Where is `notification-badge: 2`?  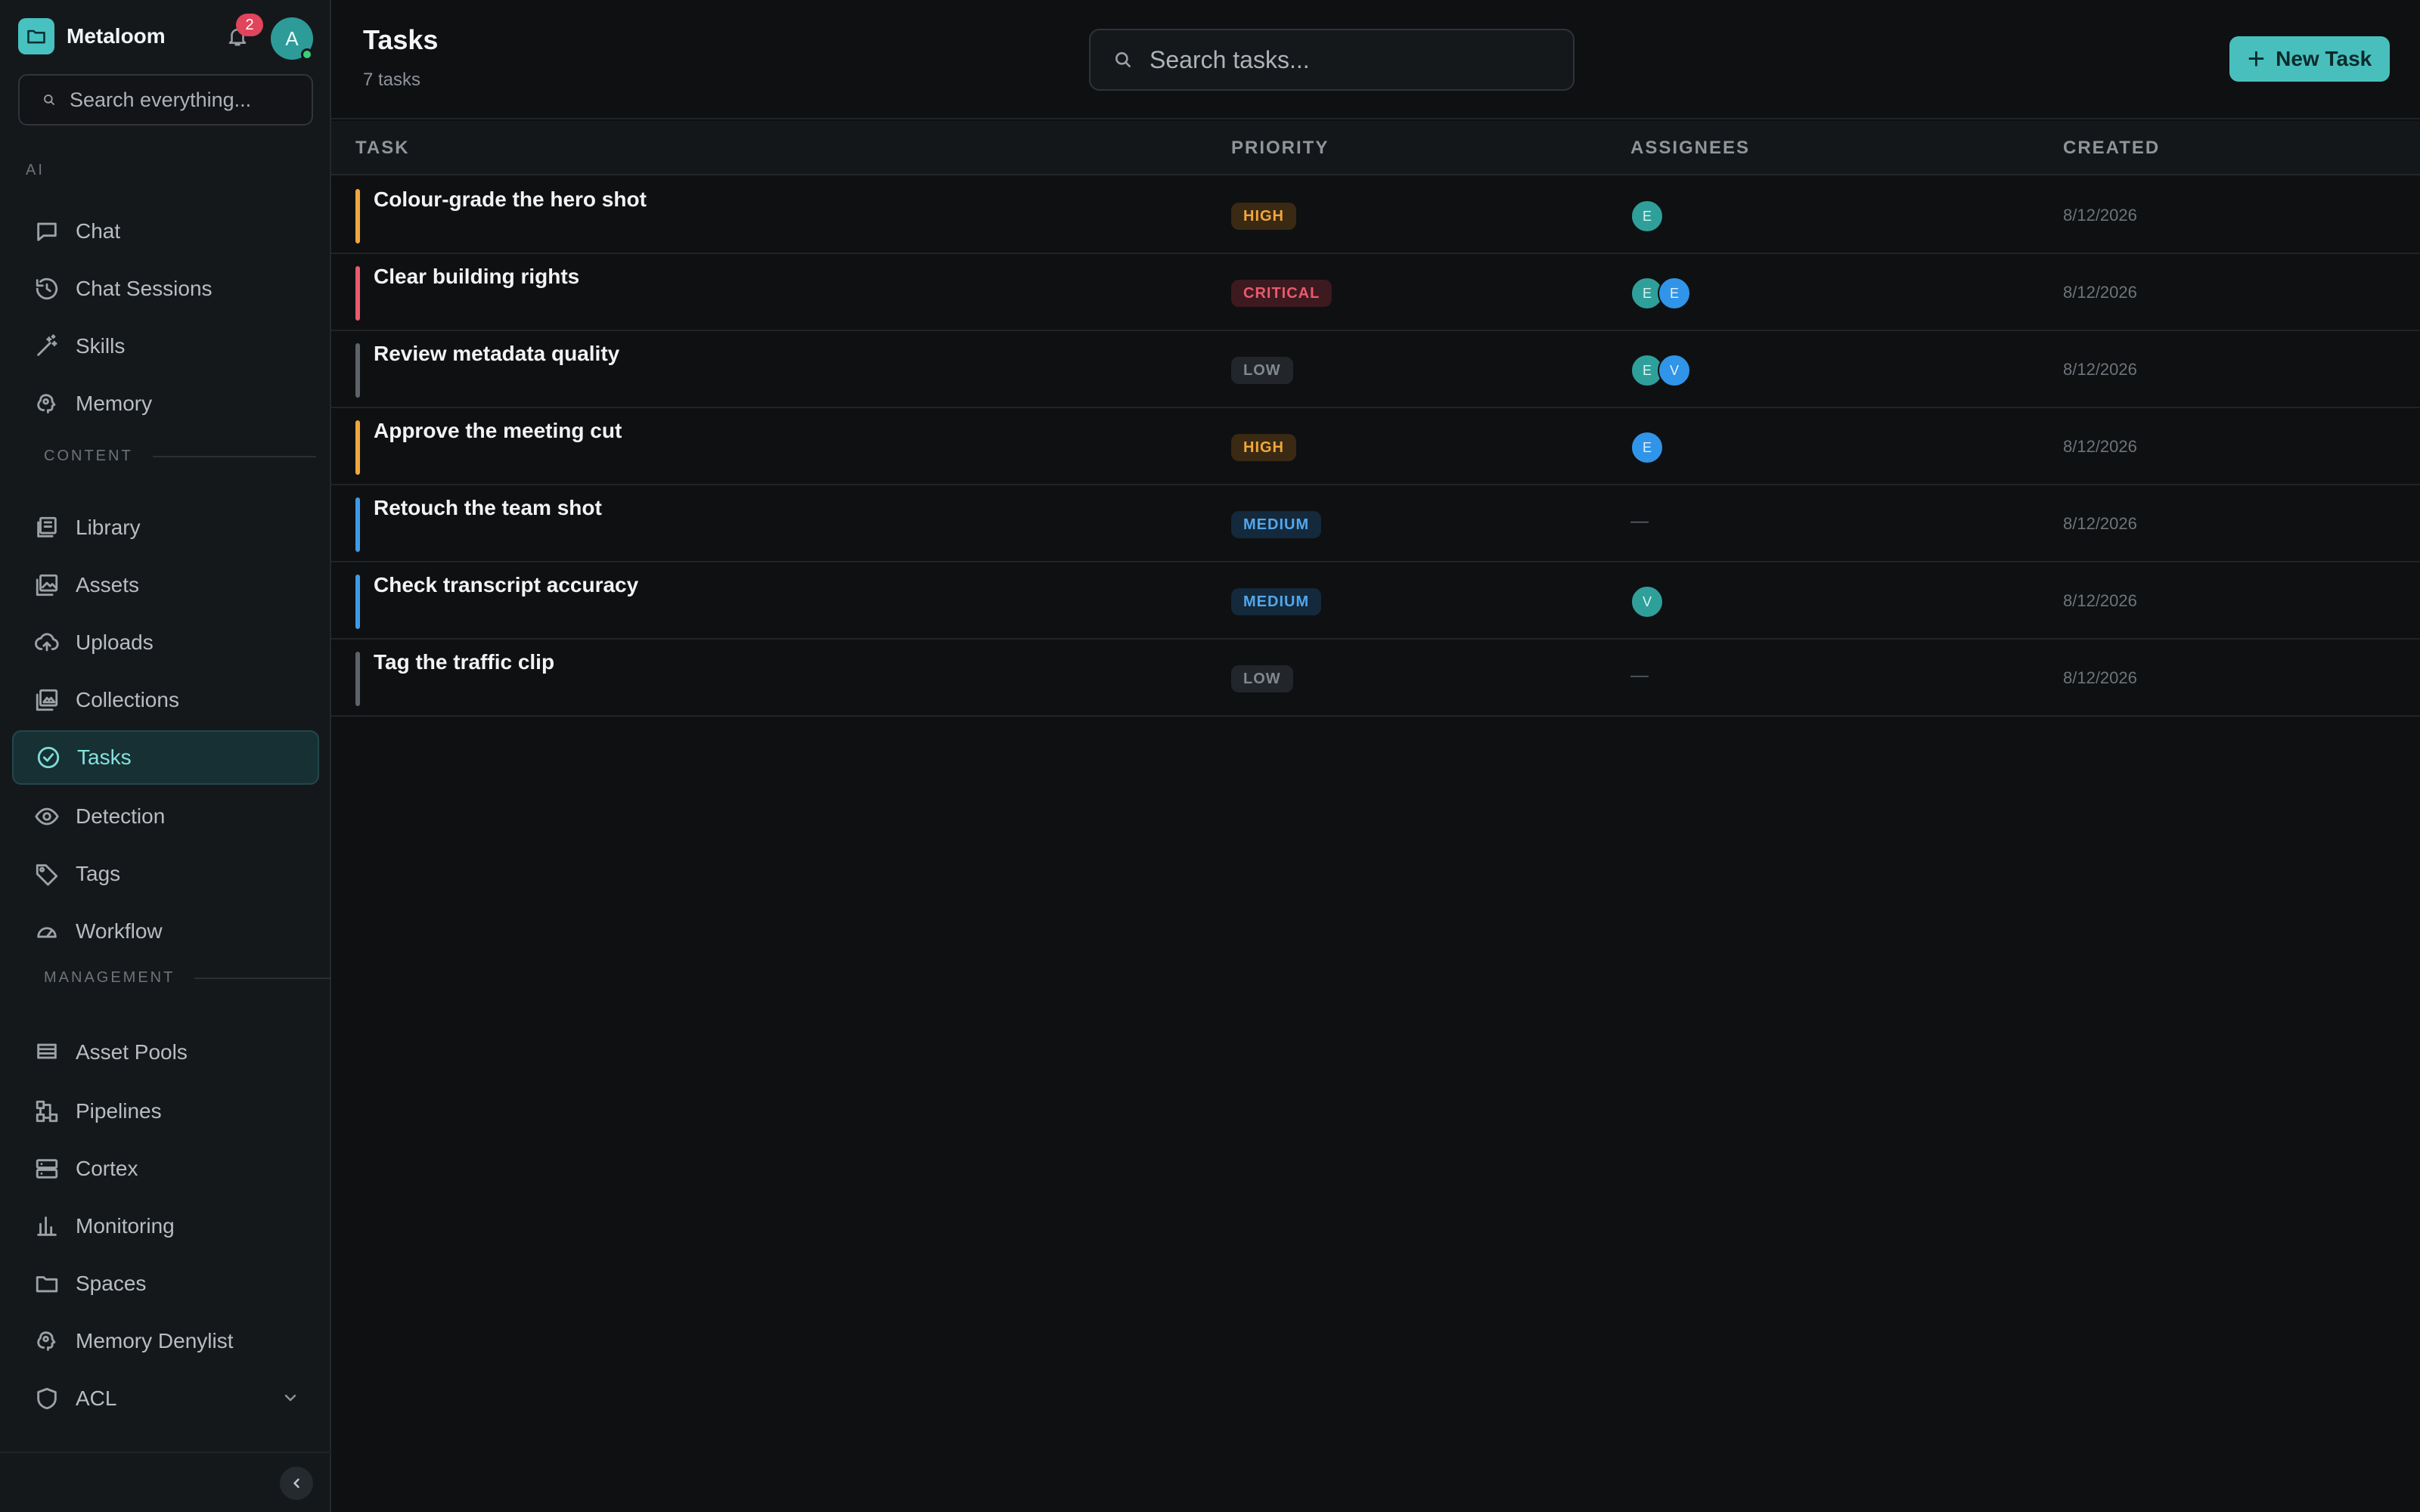 notification-badge: 2 is located at coordinates (249, 25).